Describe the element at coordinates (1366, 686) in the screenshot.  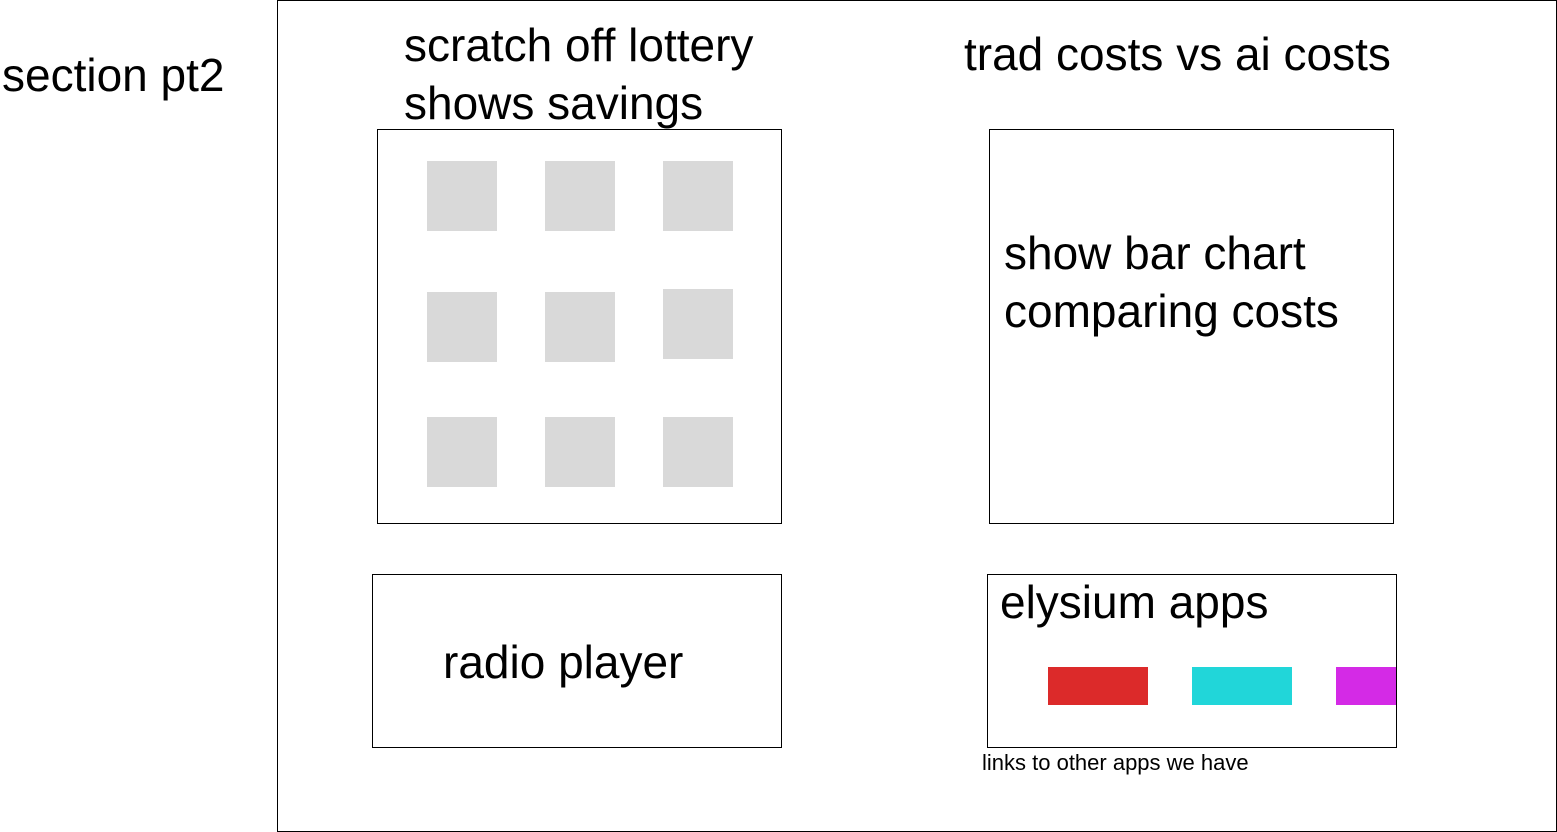
I see `app-link-magenta` at that location.